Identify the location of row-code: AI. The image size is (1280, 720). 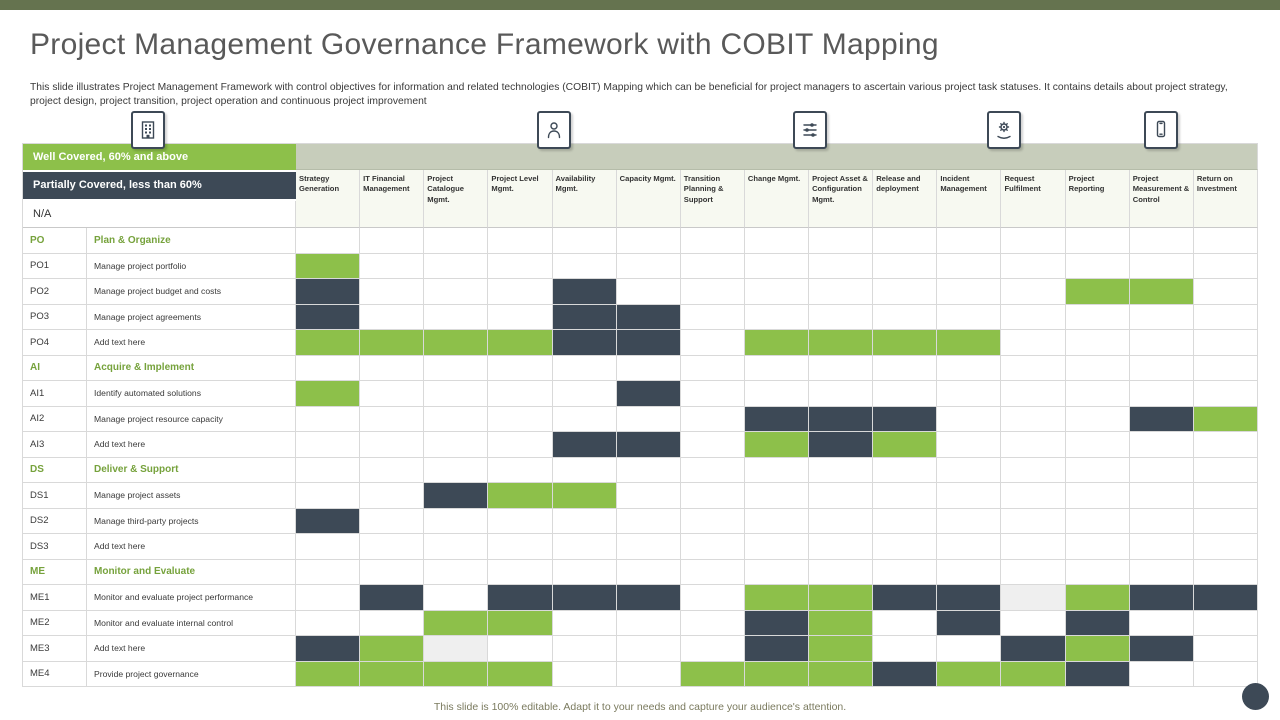
(55, 368).